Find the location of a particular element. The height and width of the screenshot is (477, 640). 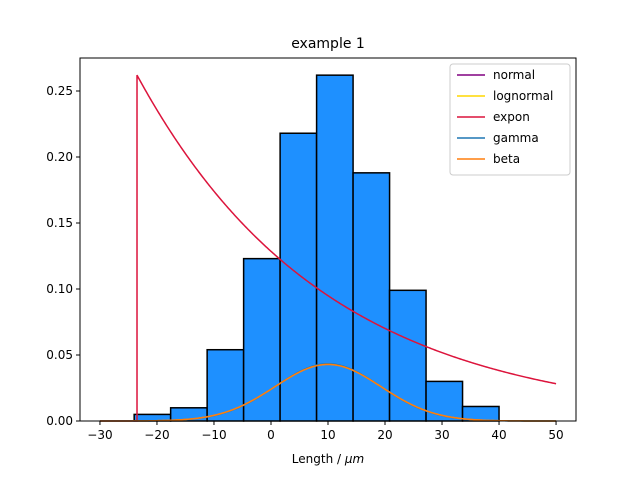

y-tick-label: 0.15 is located at coordinates (59, 223).